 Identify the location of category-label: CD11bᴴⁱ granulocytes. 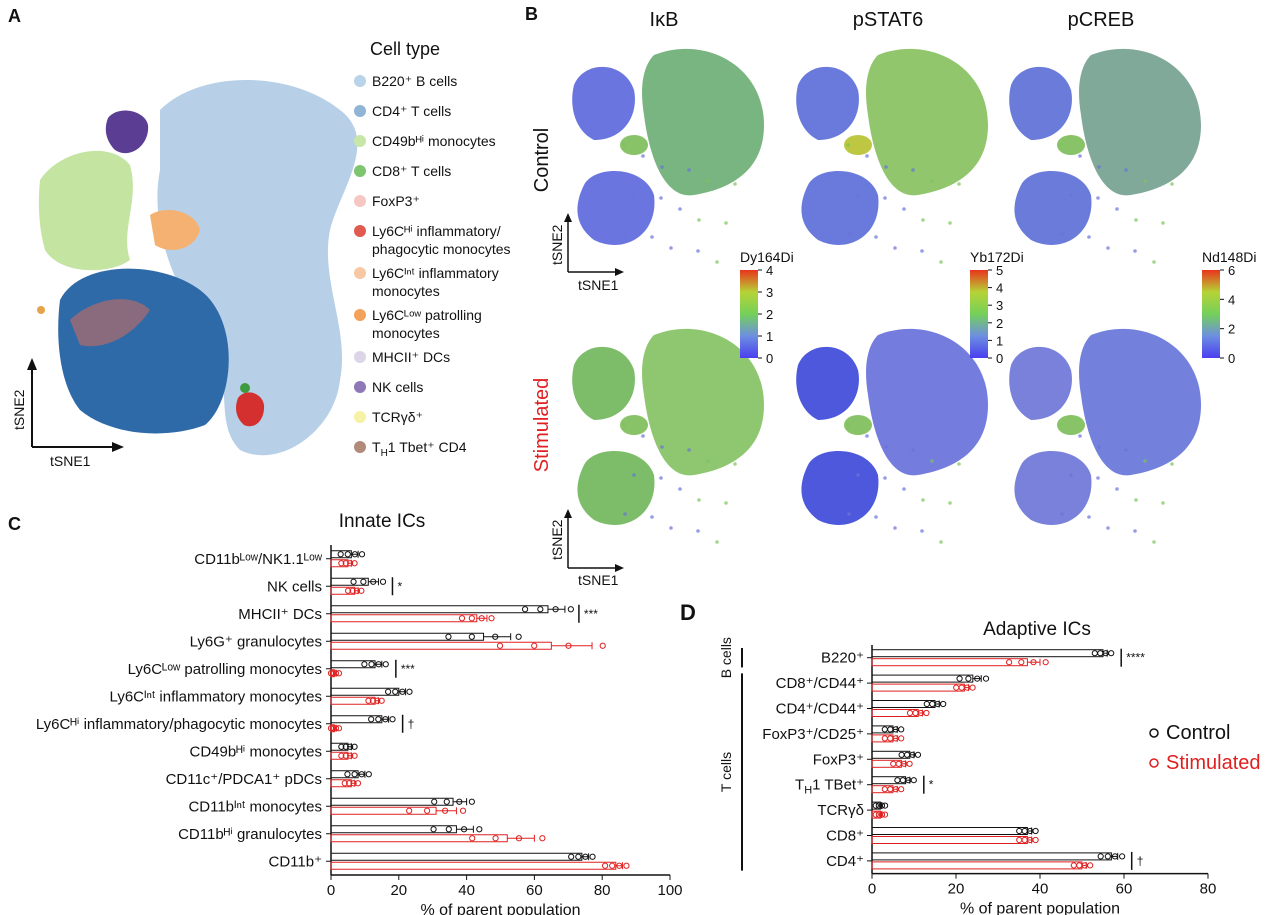
(250, 834).